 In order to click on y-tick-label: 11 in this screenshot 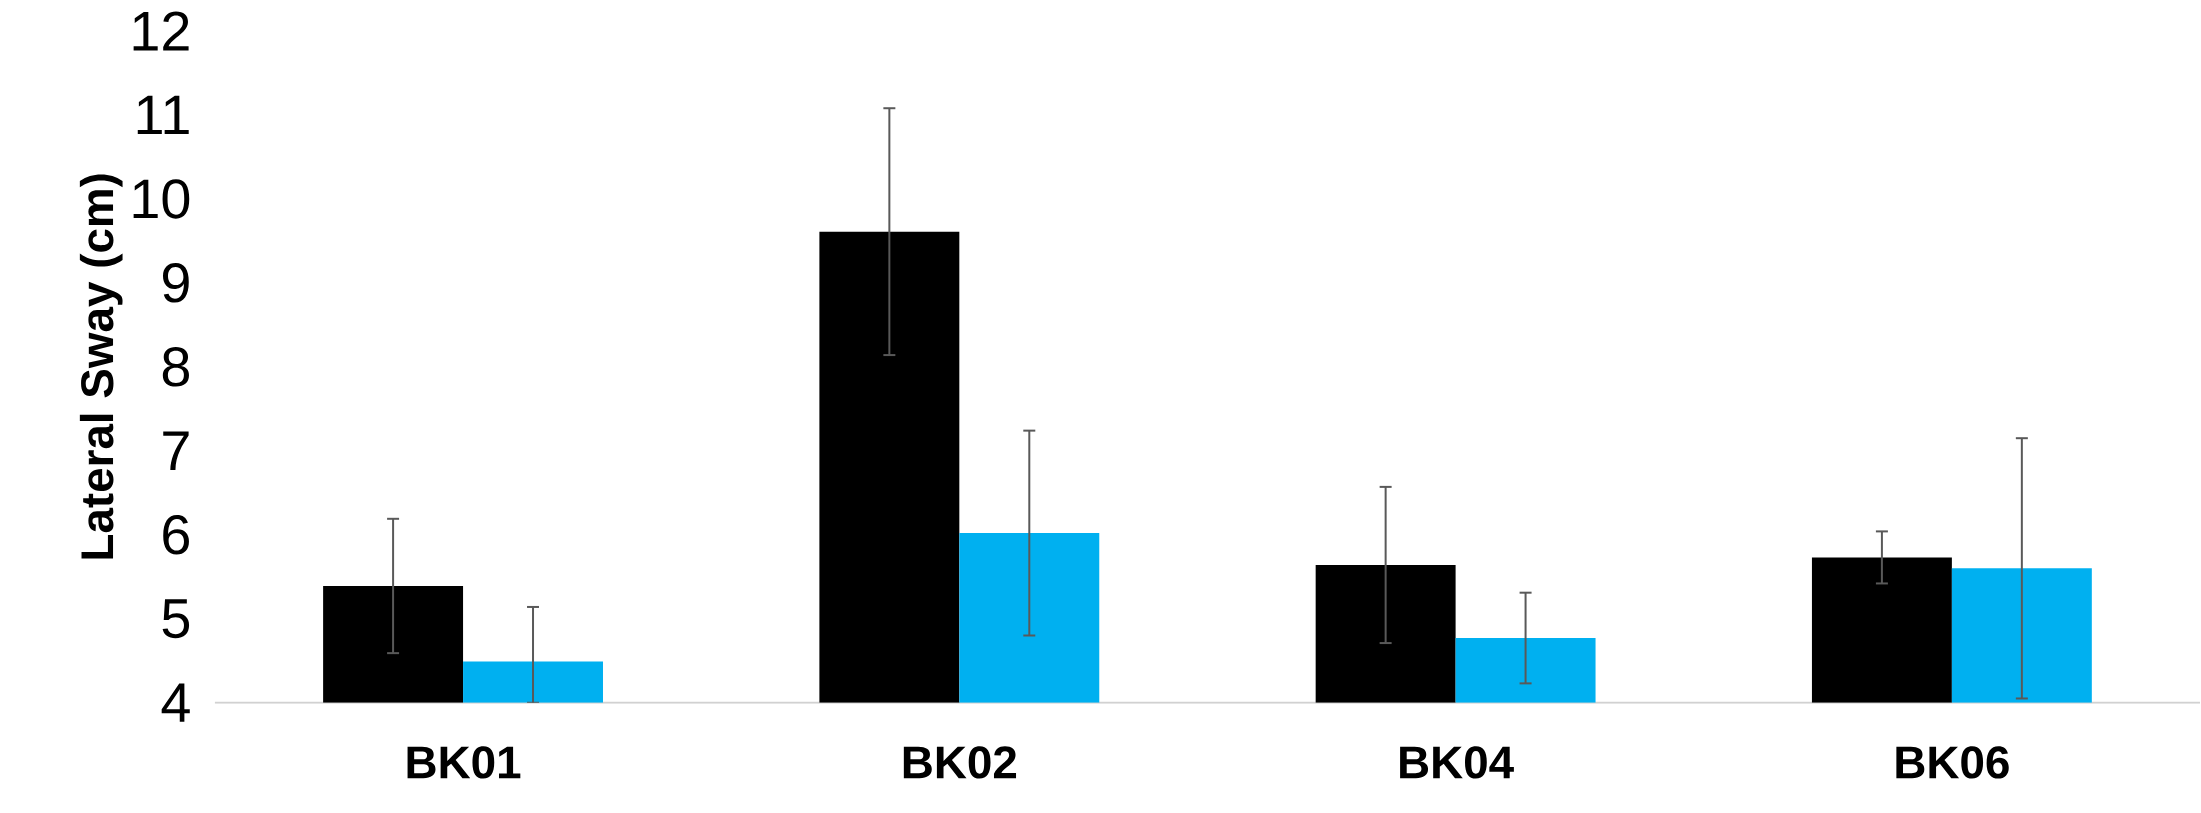, I will do `click(163, 115)`.